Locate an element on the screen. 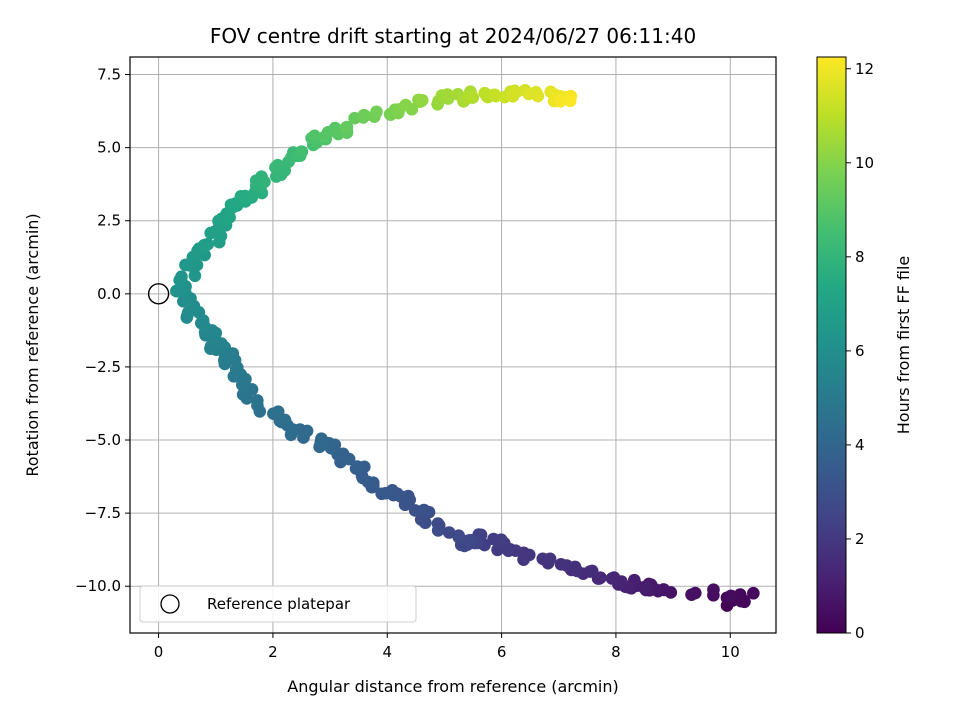 The height and width of the screenshot is (720, 960). colorbar-tick-label: 4 is located at coordinates (860, 445).